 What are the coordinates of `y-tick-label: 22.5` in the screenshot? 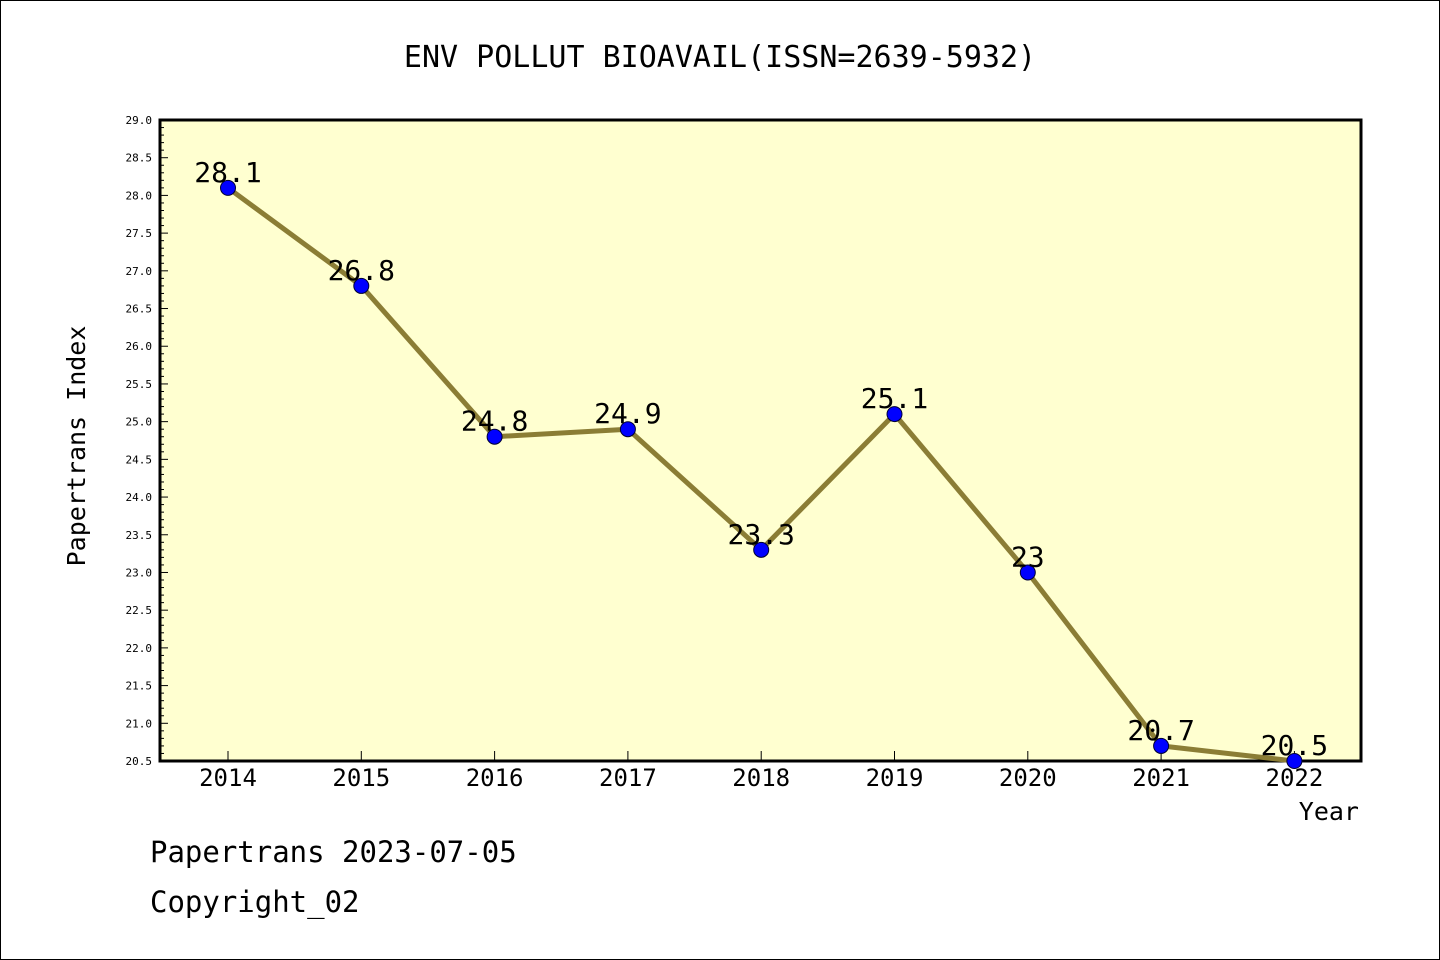 It's located at (139, 610).